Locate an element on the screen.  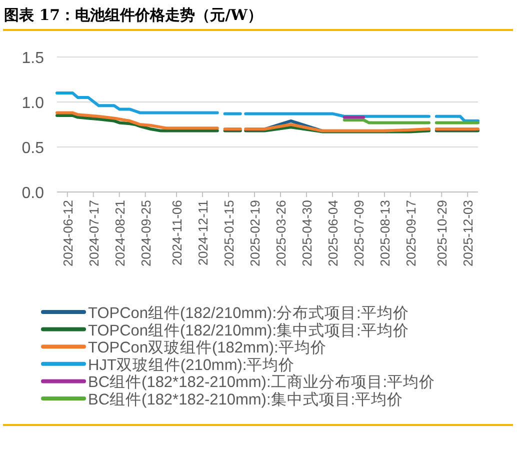
legend-label: BC组件(182*182-210mm):工商业分布项目:平均价 is located at coordinates (262, 382).